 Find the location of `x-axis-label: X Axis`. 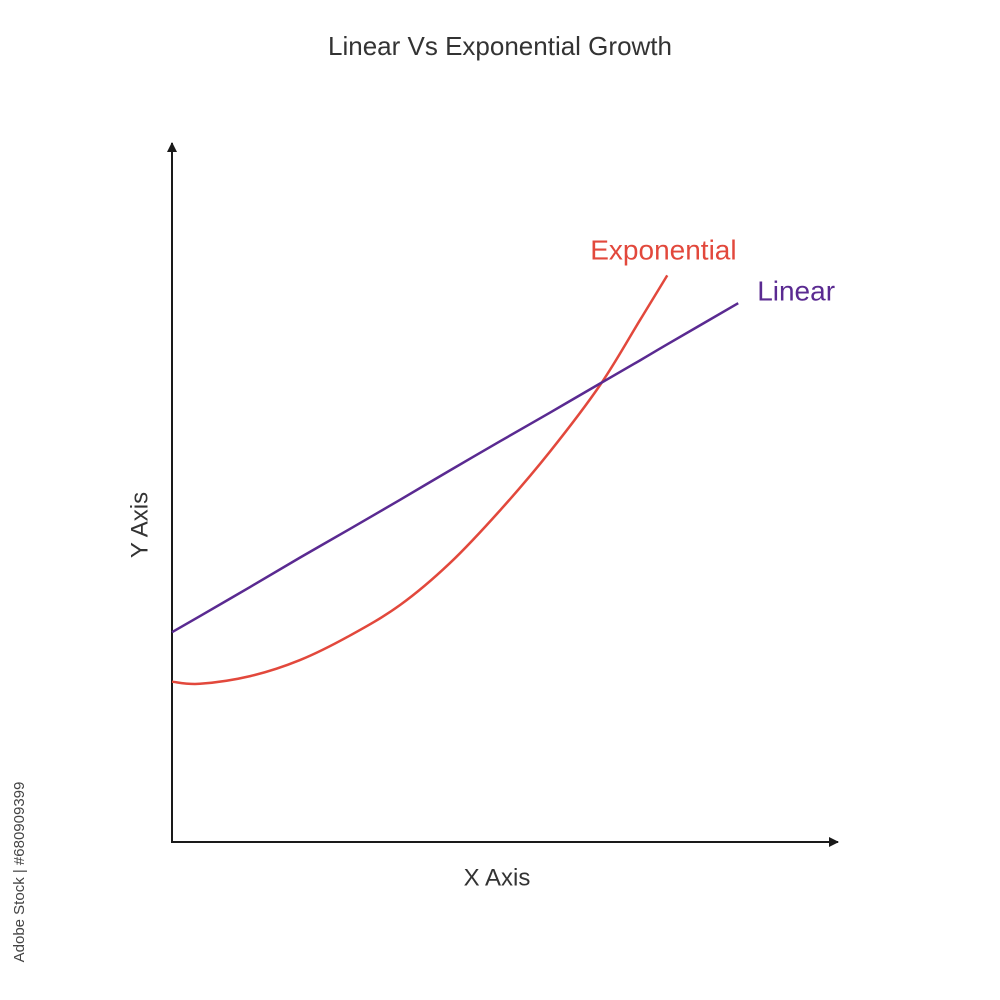

x-axis-label: X Axis is located at coordinates (497, 877).